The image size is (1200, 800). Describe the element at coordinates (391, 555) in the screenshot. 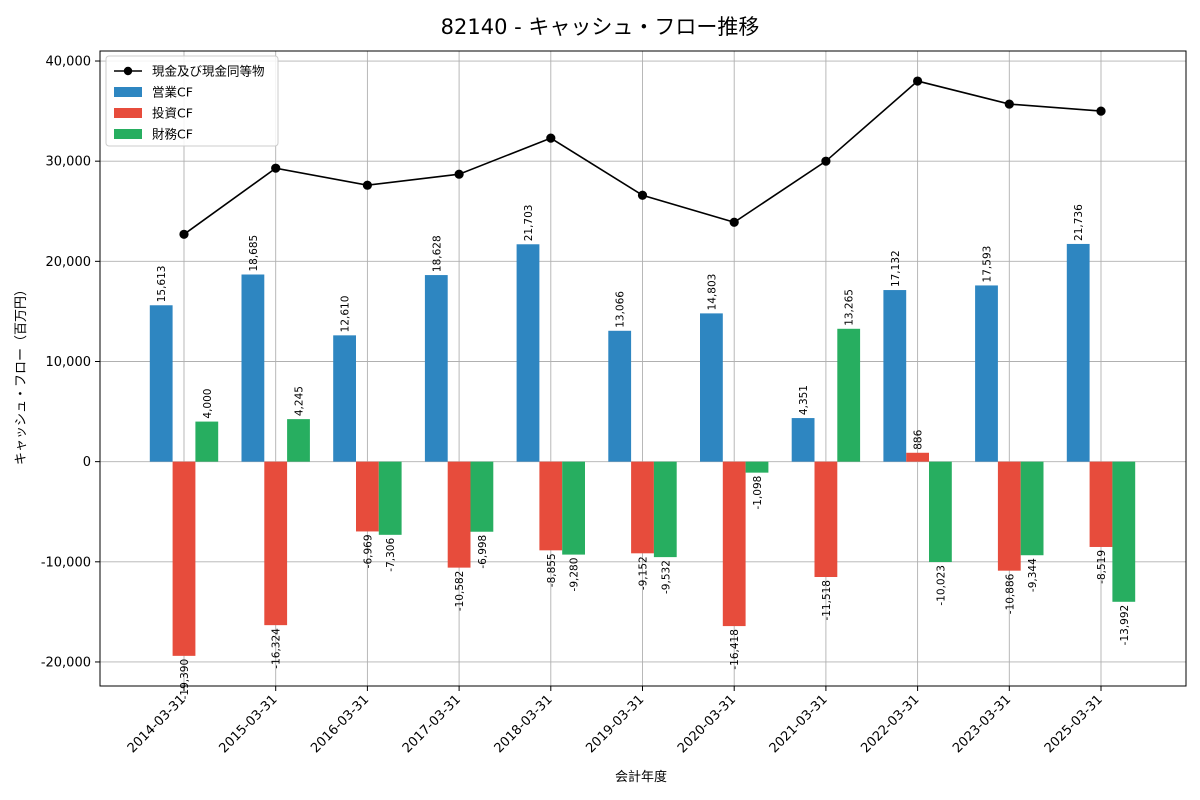

I see `bar-data-label: -7,306` at that location.